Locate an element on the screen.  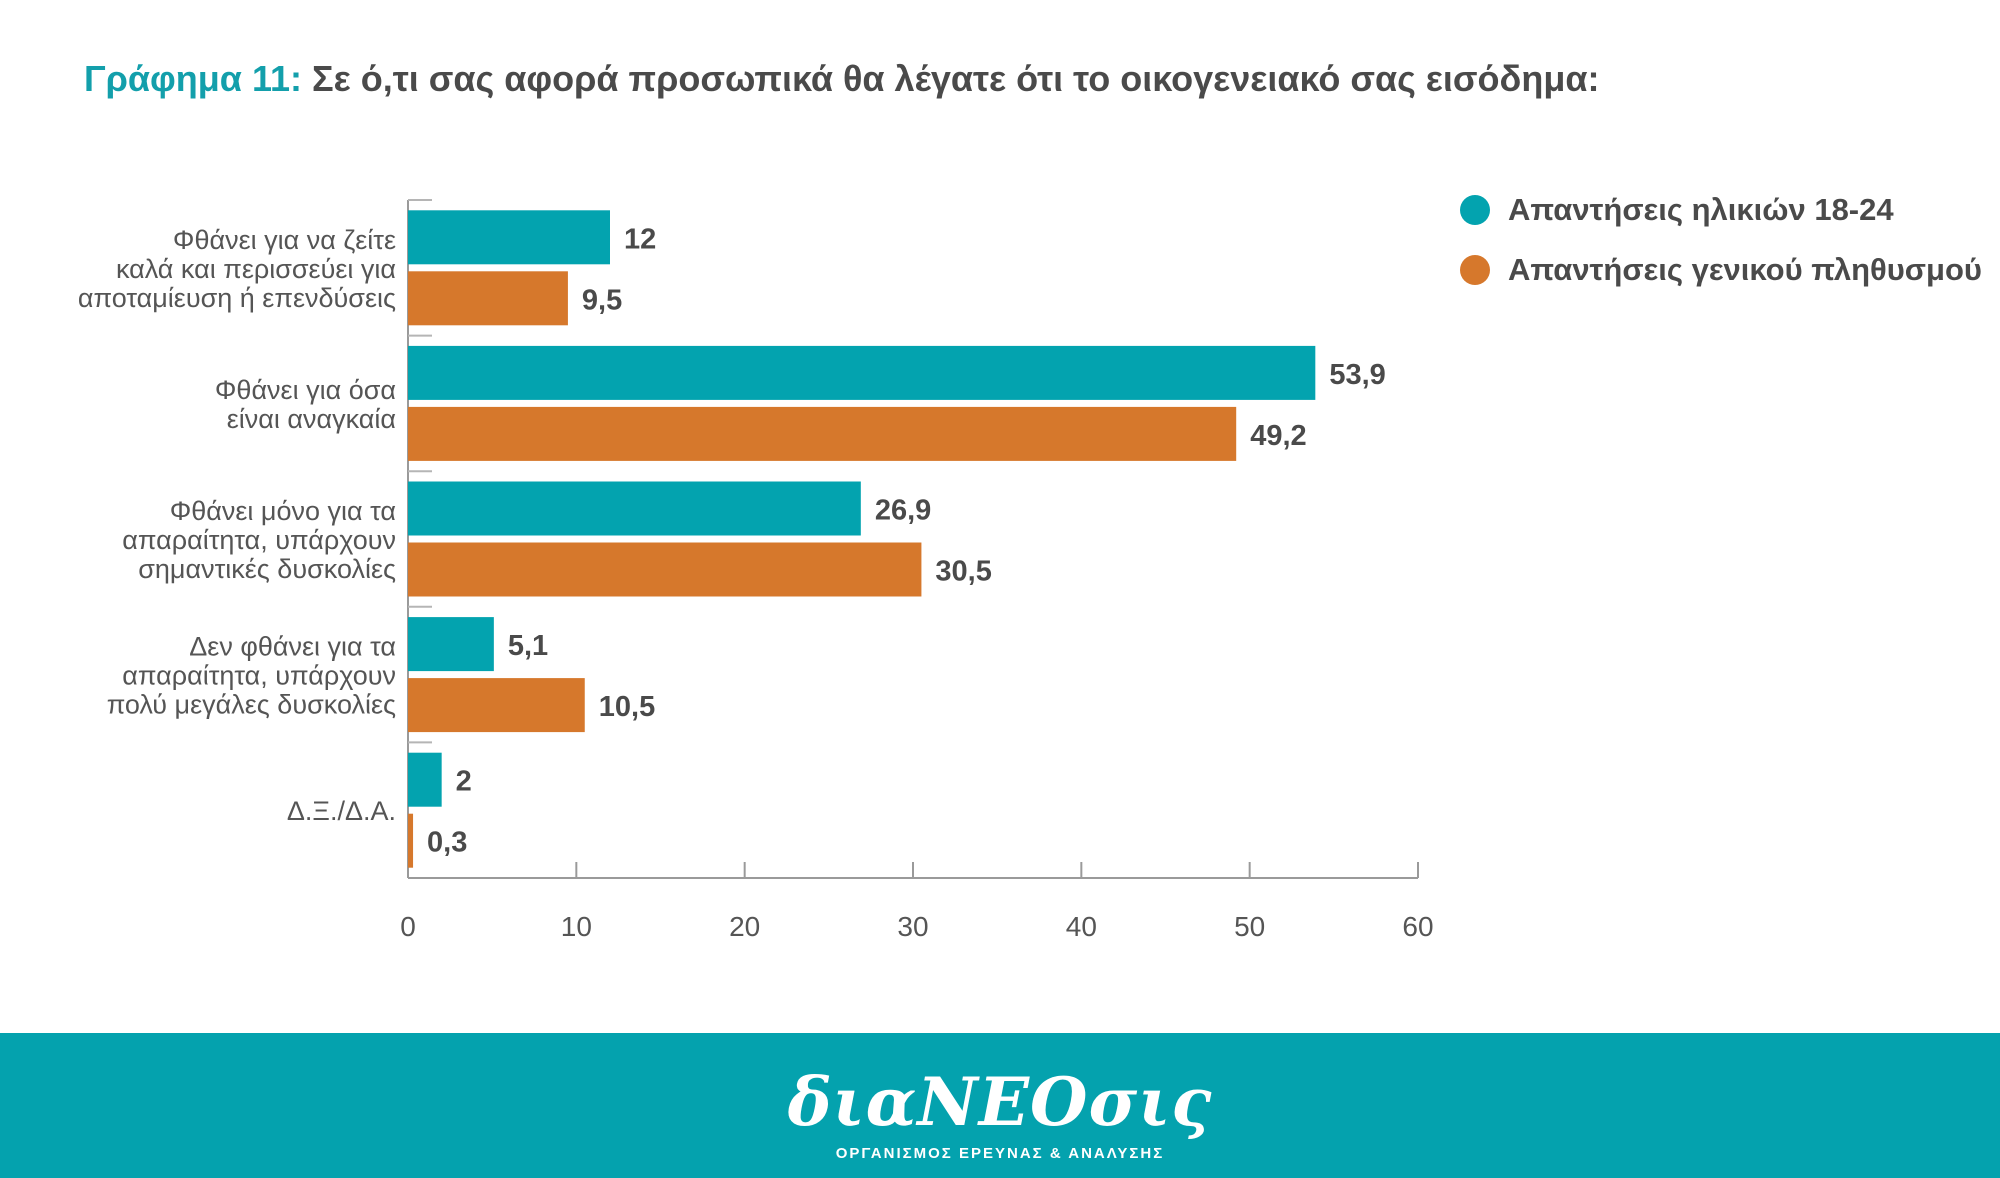
x-tick-label: 0 is located at coordinates (408, 926).